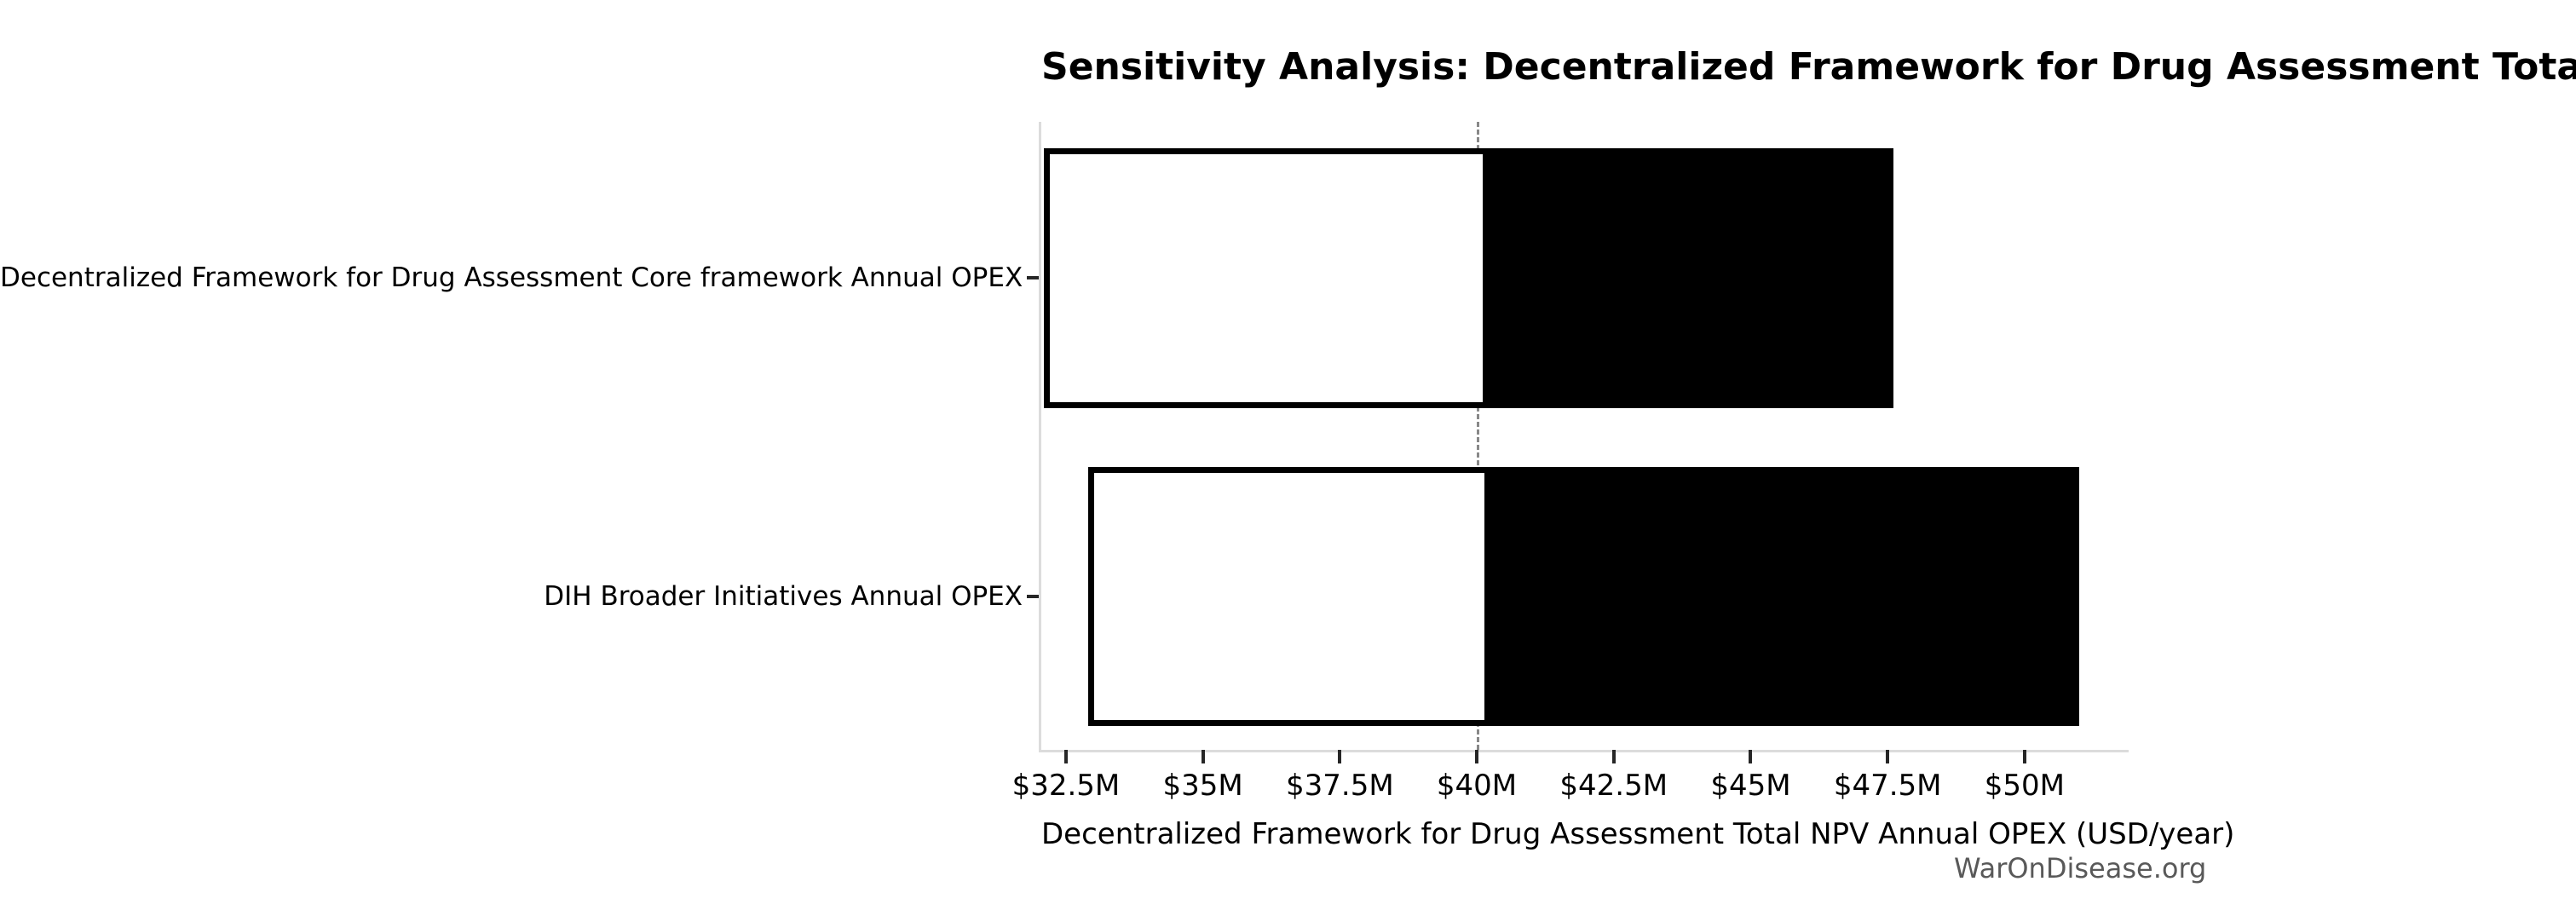 This screenshot has height=916, width=2576. I want to click on x-tick-label: $45M, so click(1750, 786).